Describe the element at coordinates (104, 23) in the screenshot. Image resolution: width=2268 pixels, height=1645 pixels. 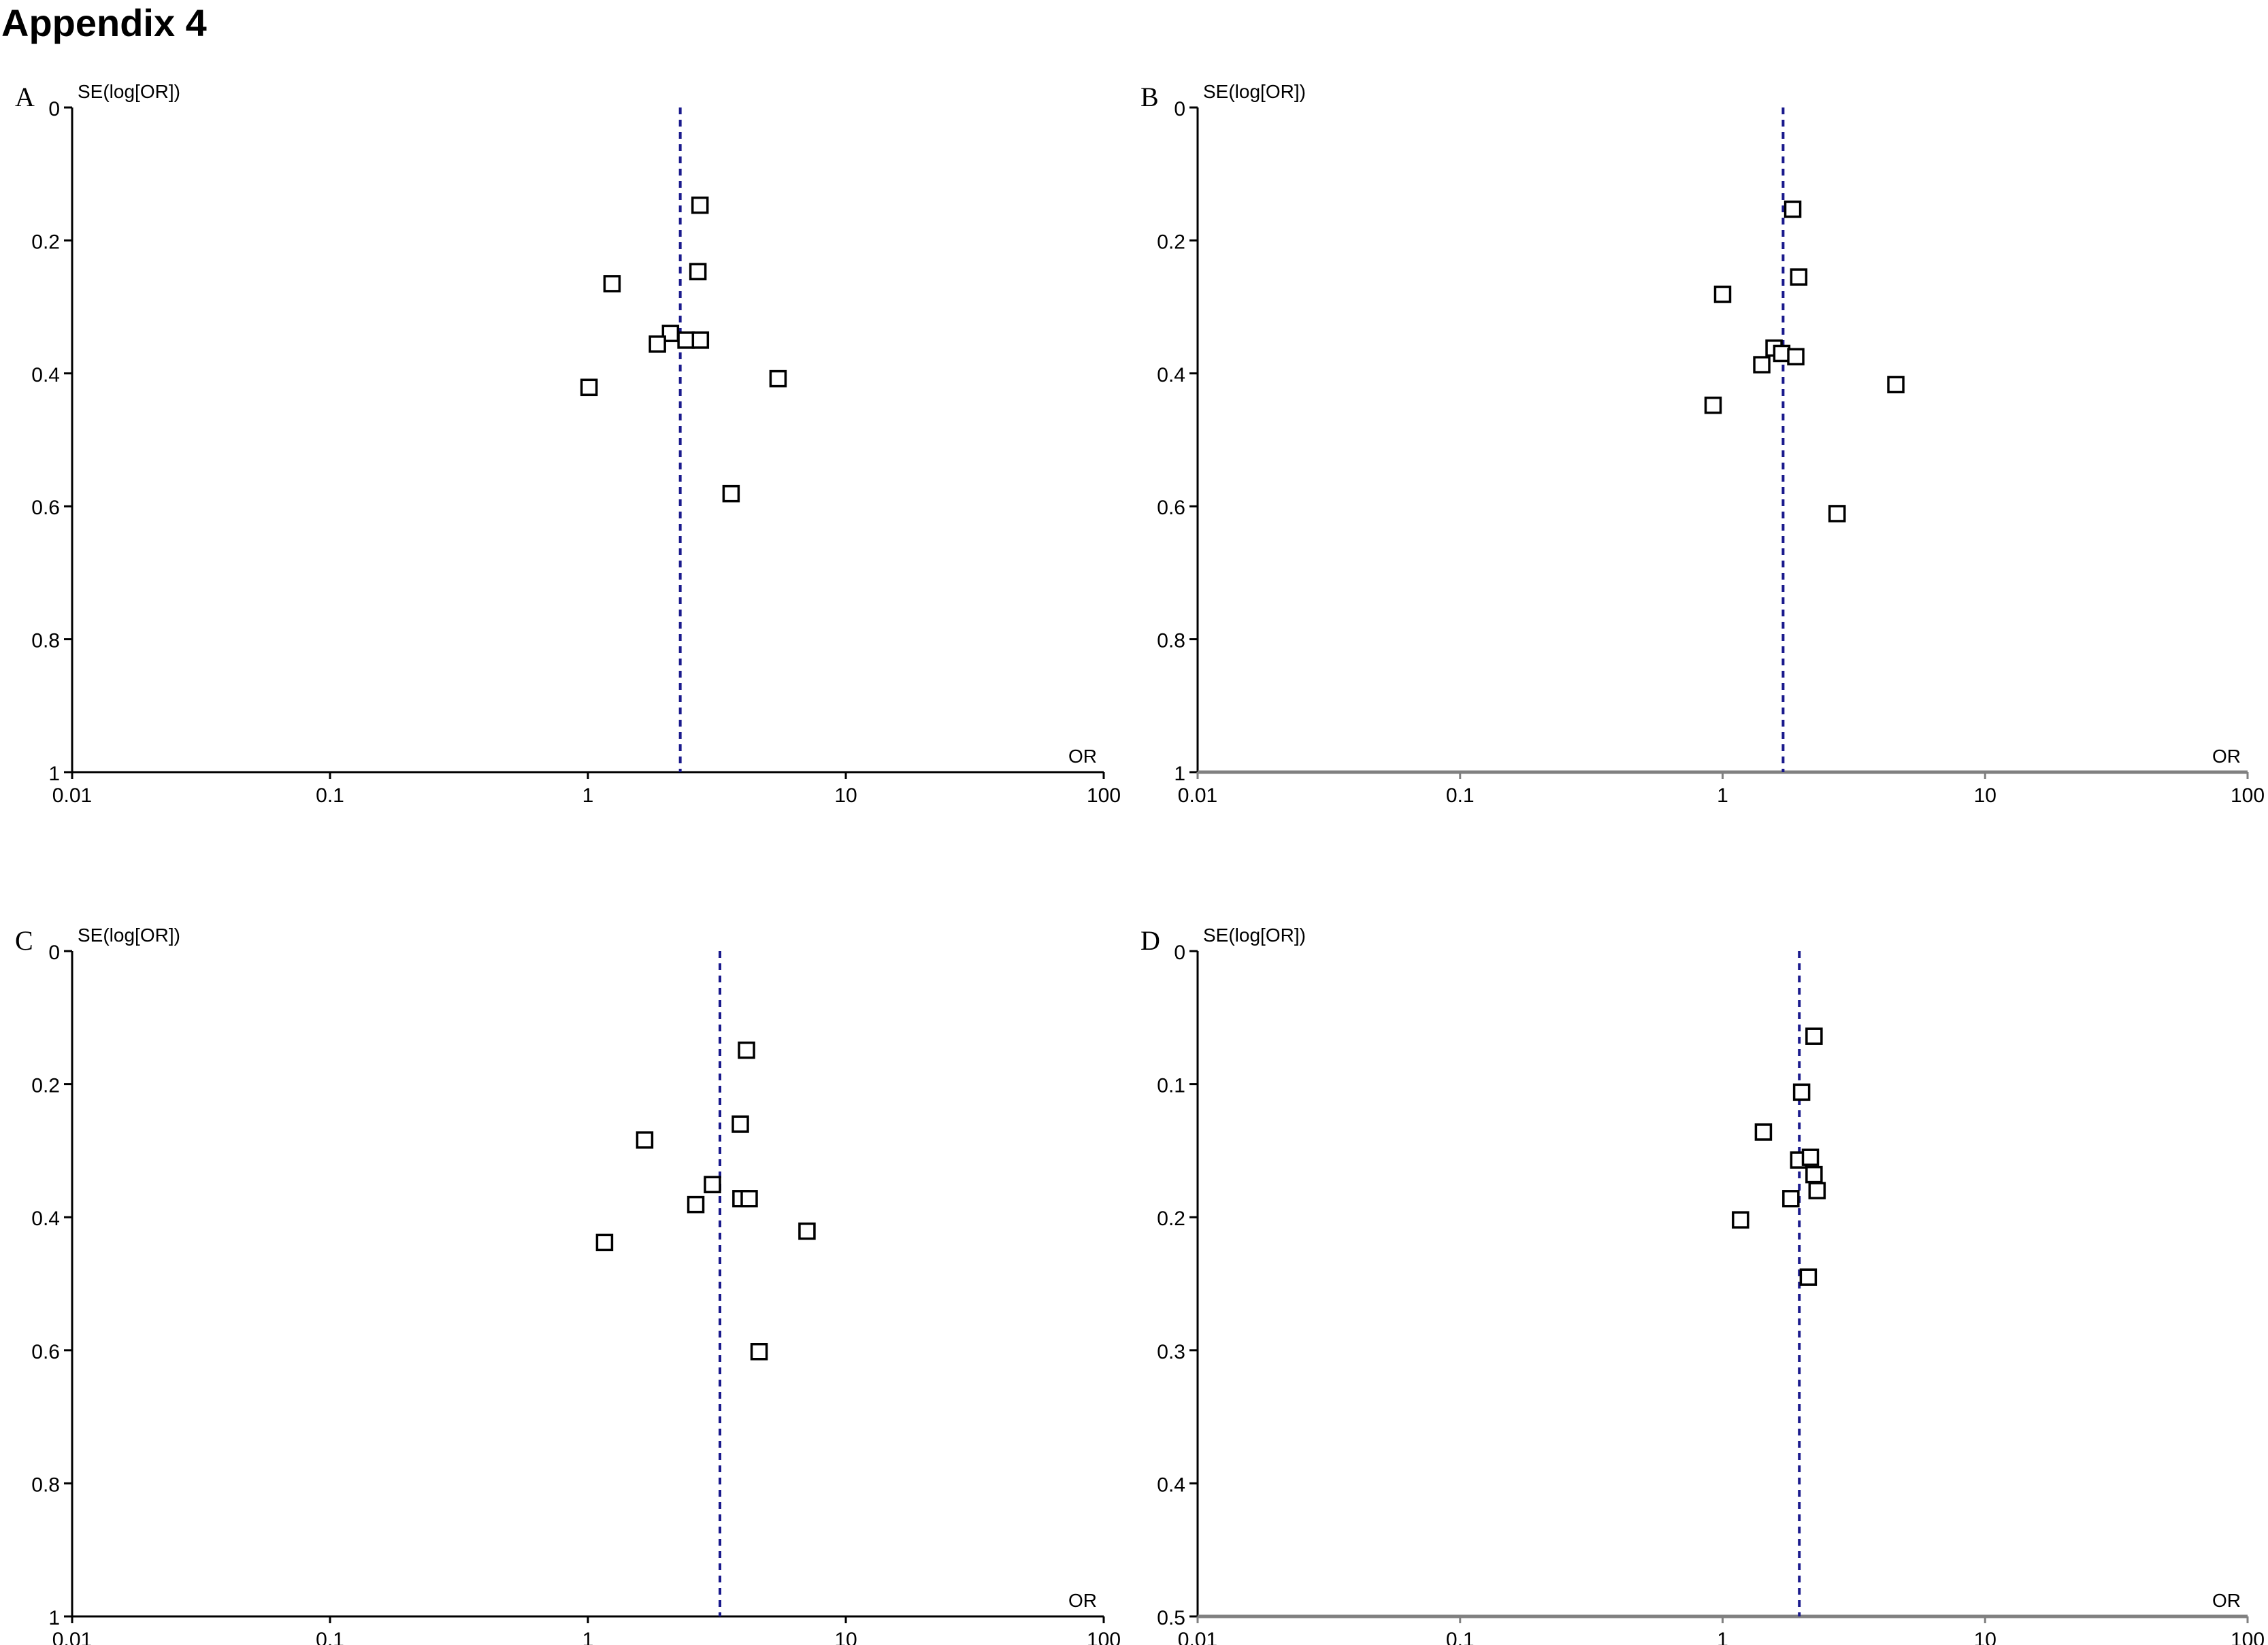
I see `page-title: Appendix 4` at that location.